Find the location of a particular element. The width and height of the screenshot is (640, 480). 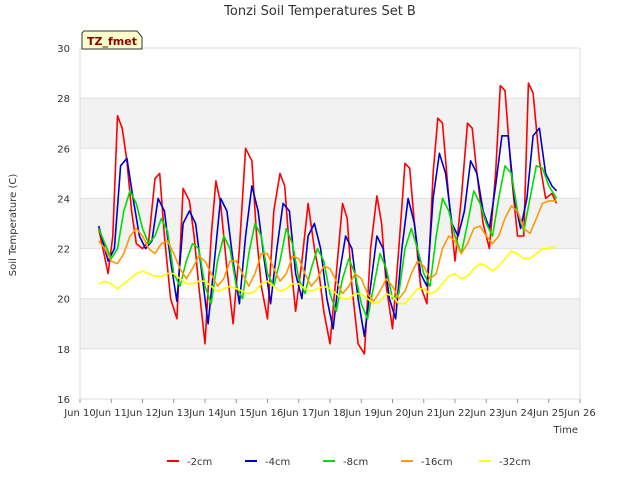

plot-band is located at coordinates (330, 123).